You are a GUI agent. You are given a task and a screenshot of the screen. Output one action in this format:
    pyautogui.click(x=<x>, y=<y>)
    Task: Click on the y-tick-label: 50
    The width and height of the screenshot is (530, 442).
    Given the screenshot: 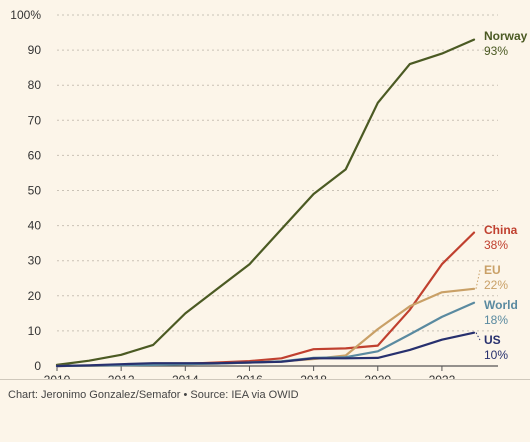 What is the action you would take?
    pyautogui.click(x=35, y=191)
    